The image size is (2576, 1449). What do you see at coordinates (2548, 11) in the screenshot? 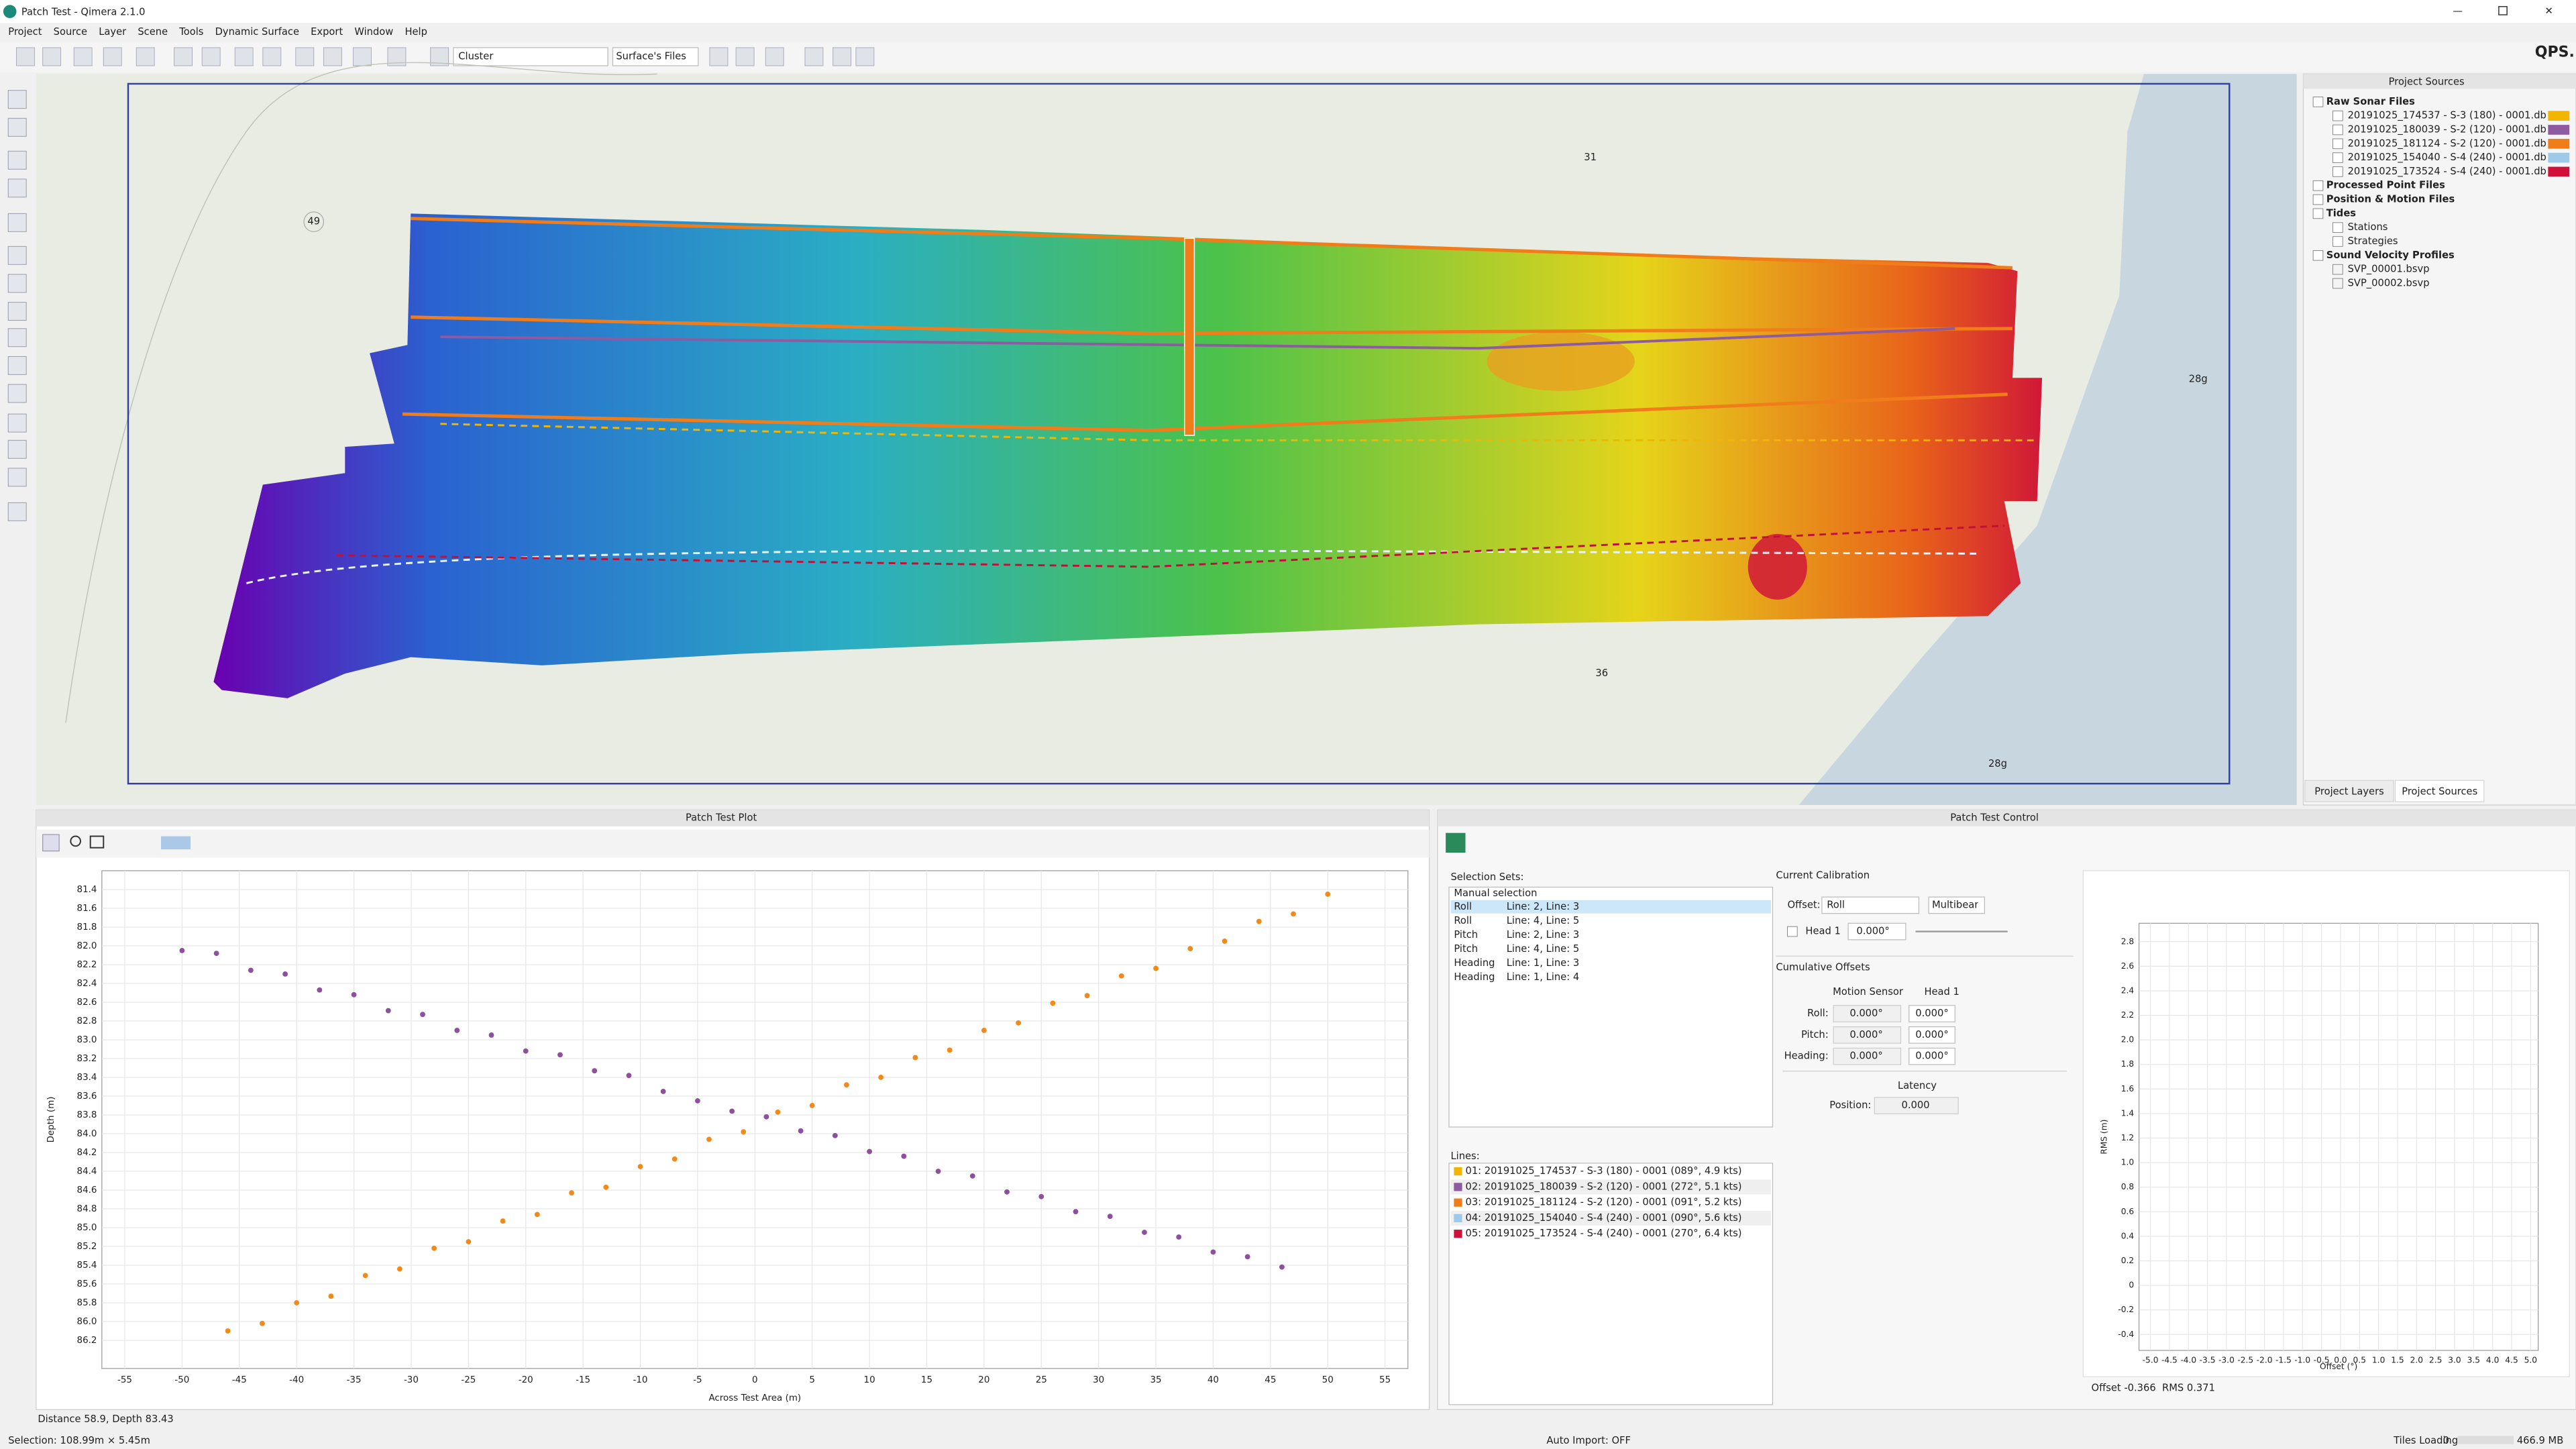
I see `close-button: ✕` at bounding box center [2548, 11].